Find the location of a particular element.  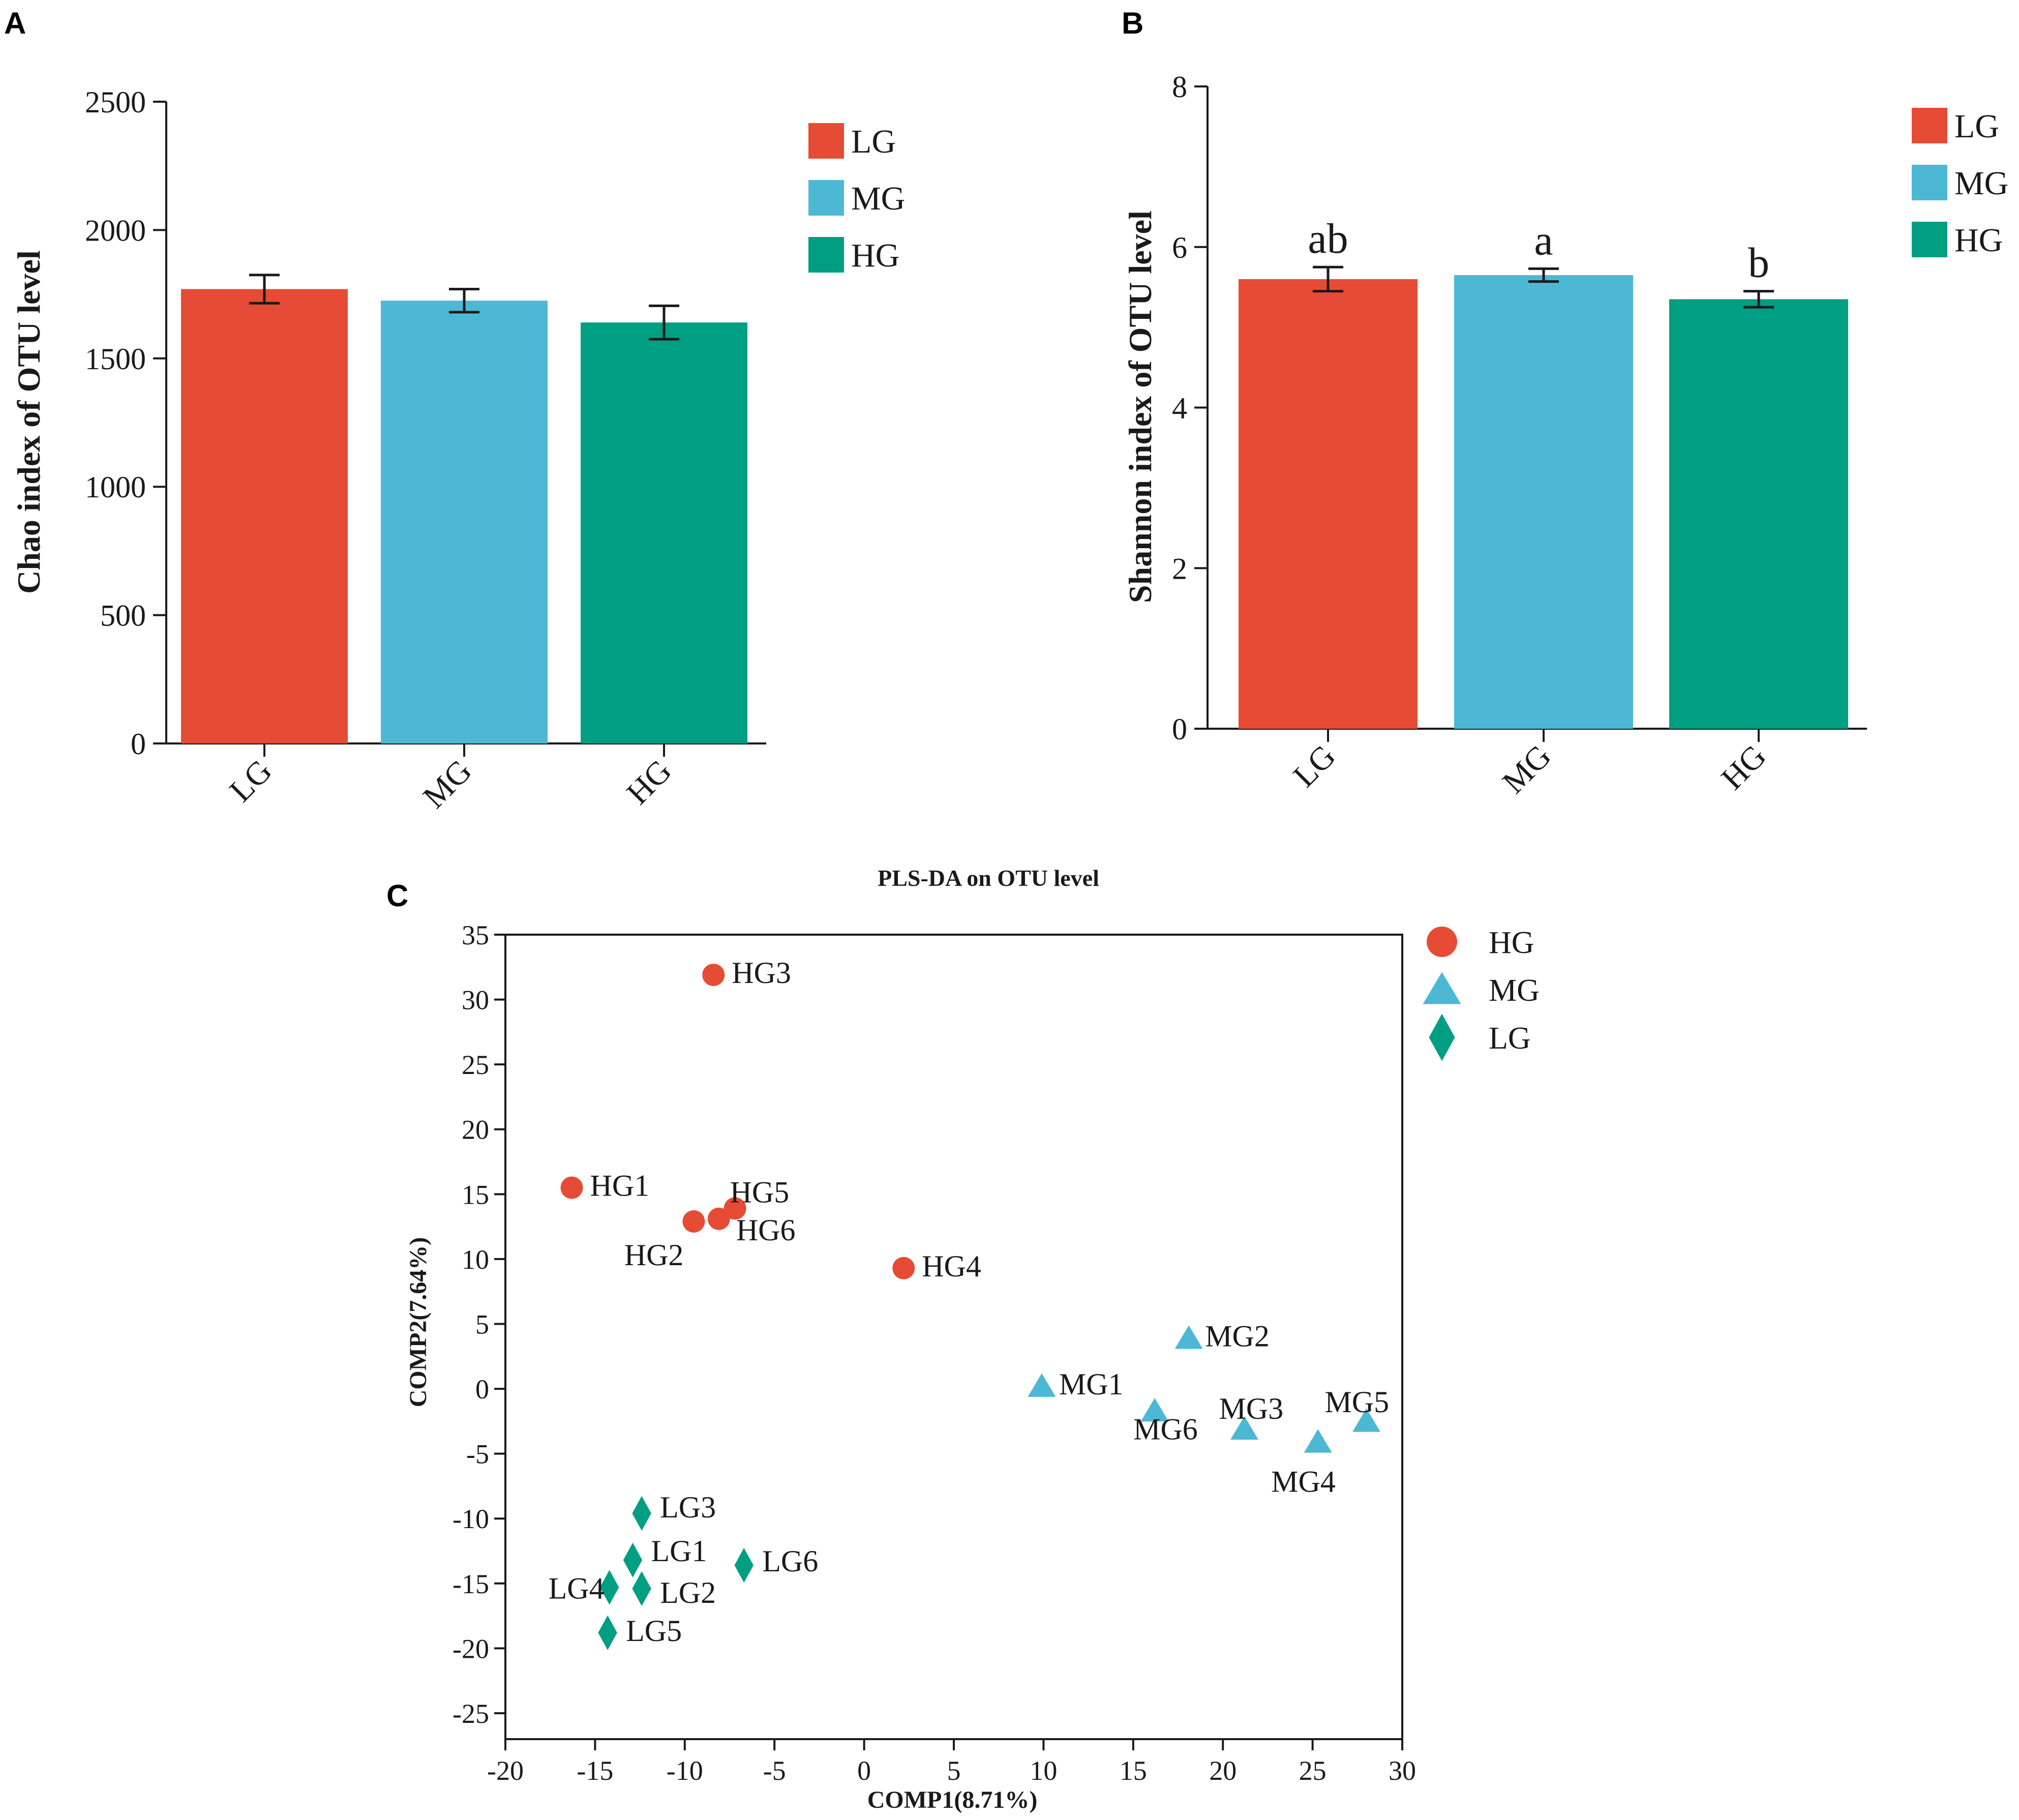

c-point-label-lg6: LG6 is located at coordinates (790, 1561).